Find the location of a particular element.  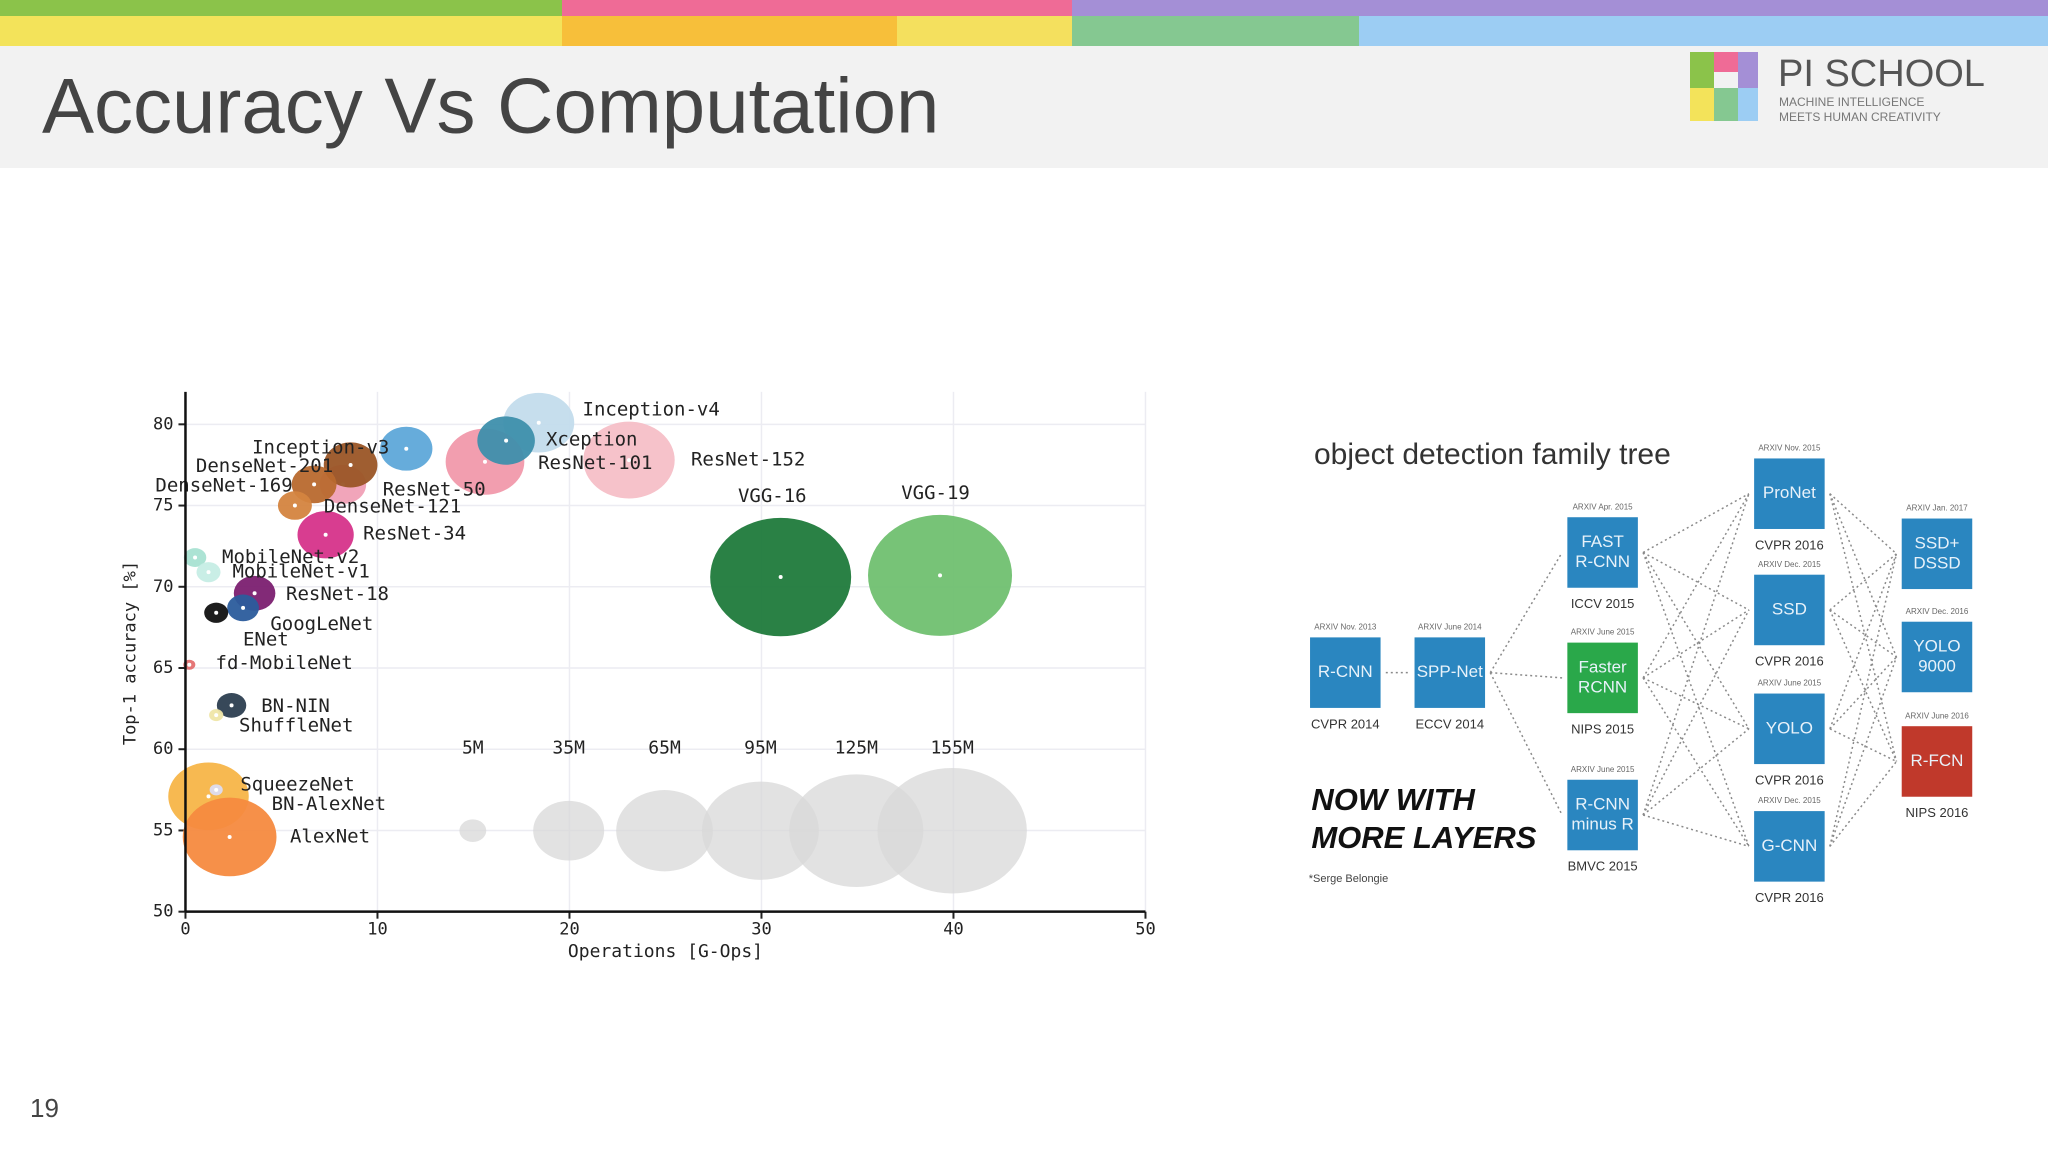

node-label: 9000 is located at coordinates (1937, 665).